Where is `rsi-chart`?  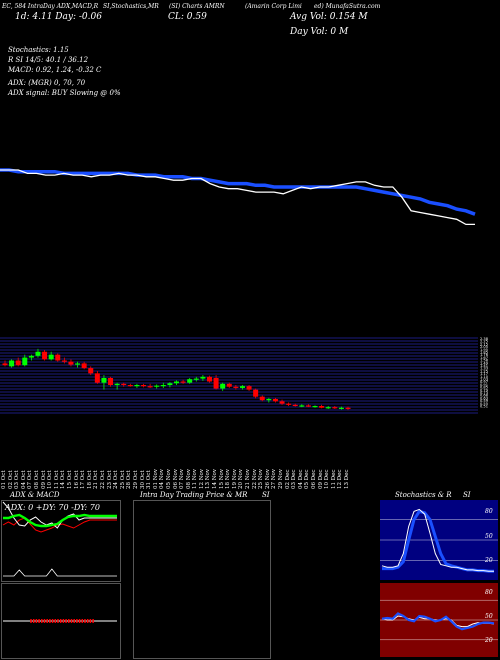 rsi-chart is located at coordinates (439, 620).